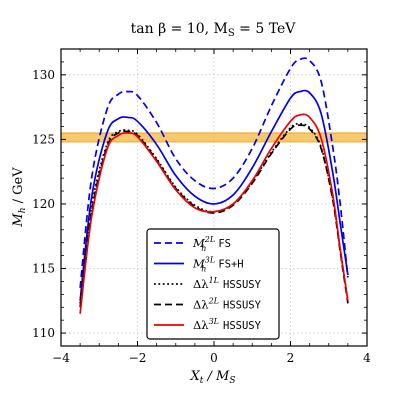 The width and height of the screenshot is (407, 407). I want to click on legend-label-hss2l: Δλ2L HSSUSY, so click(227, 304).